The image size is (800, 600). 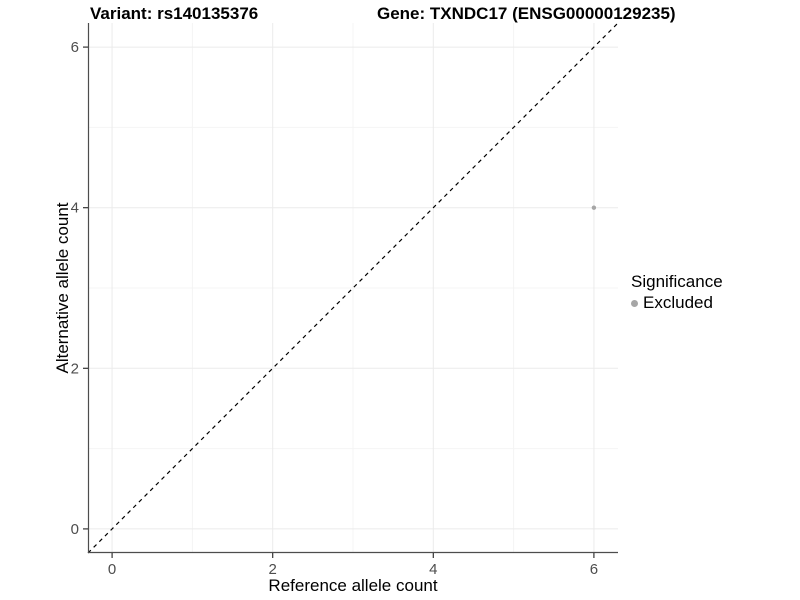 I want to click on legend-point-icon, so click(x=634, y=303).